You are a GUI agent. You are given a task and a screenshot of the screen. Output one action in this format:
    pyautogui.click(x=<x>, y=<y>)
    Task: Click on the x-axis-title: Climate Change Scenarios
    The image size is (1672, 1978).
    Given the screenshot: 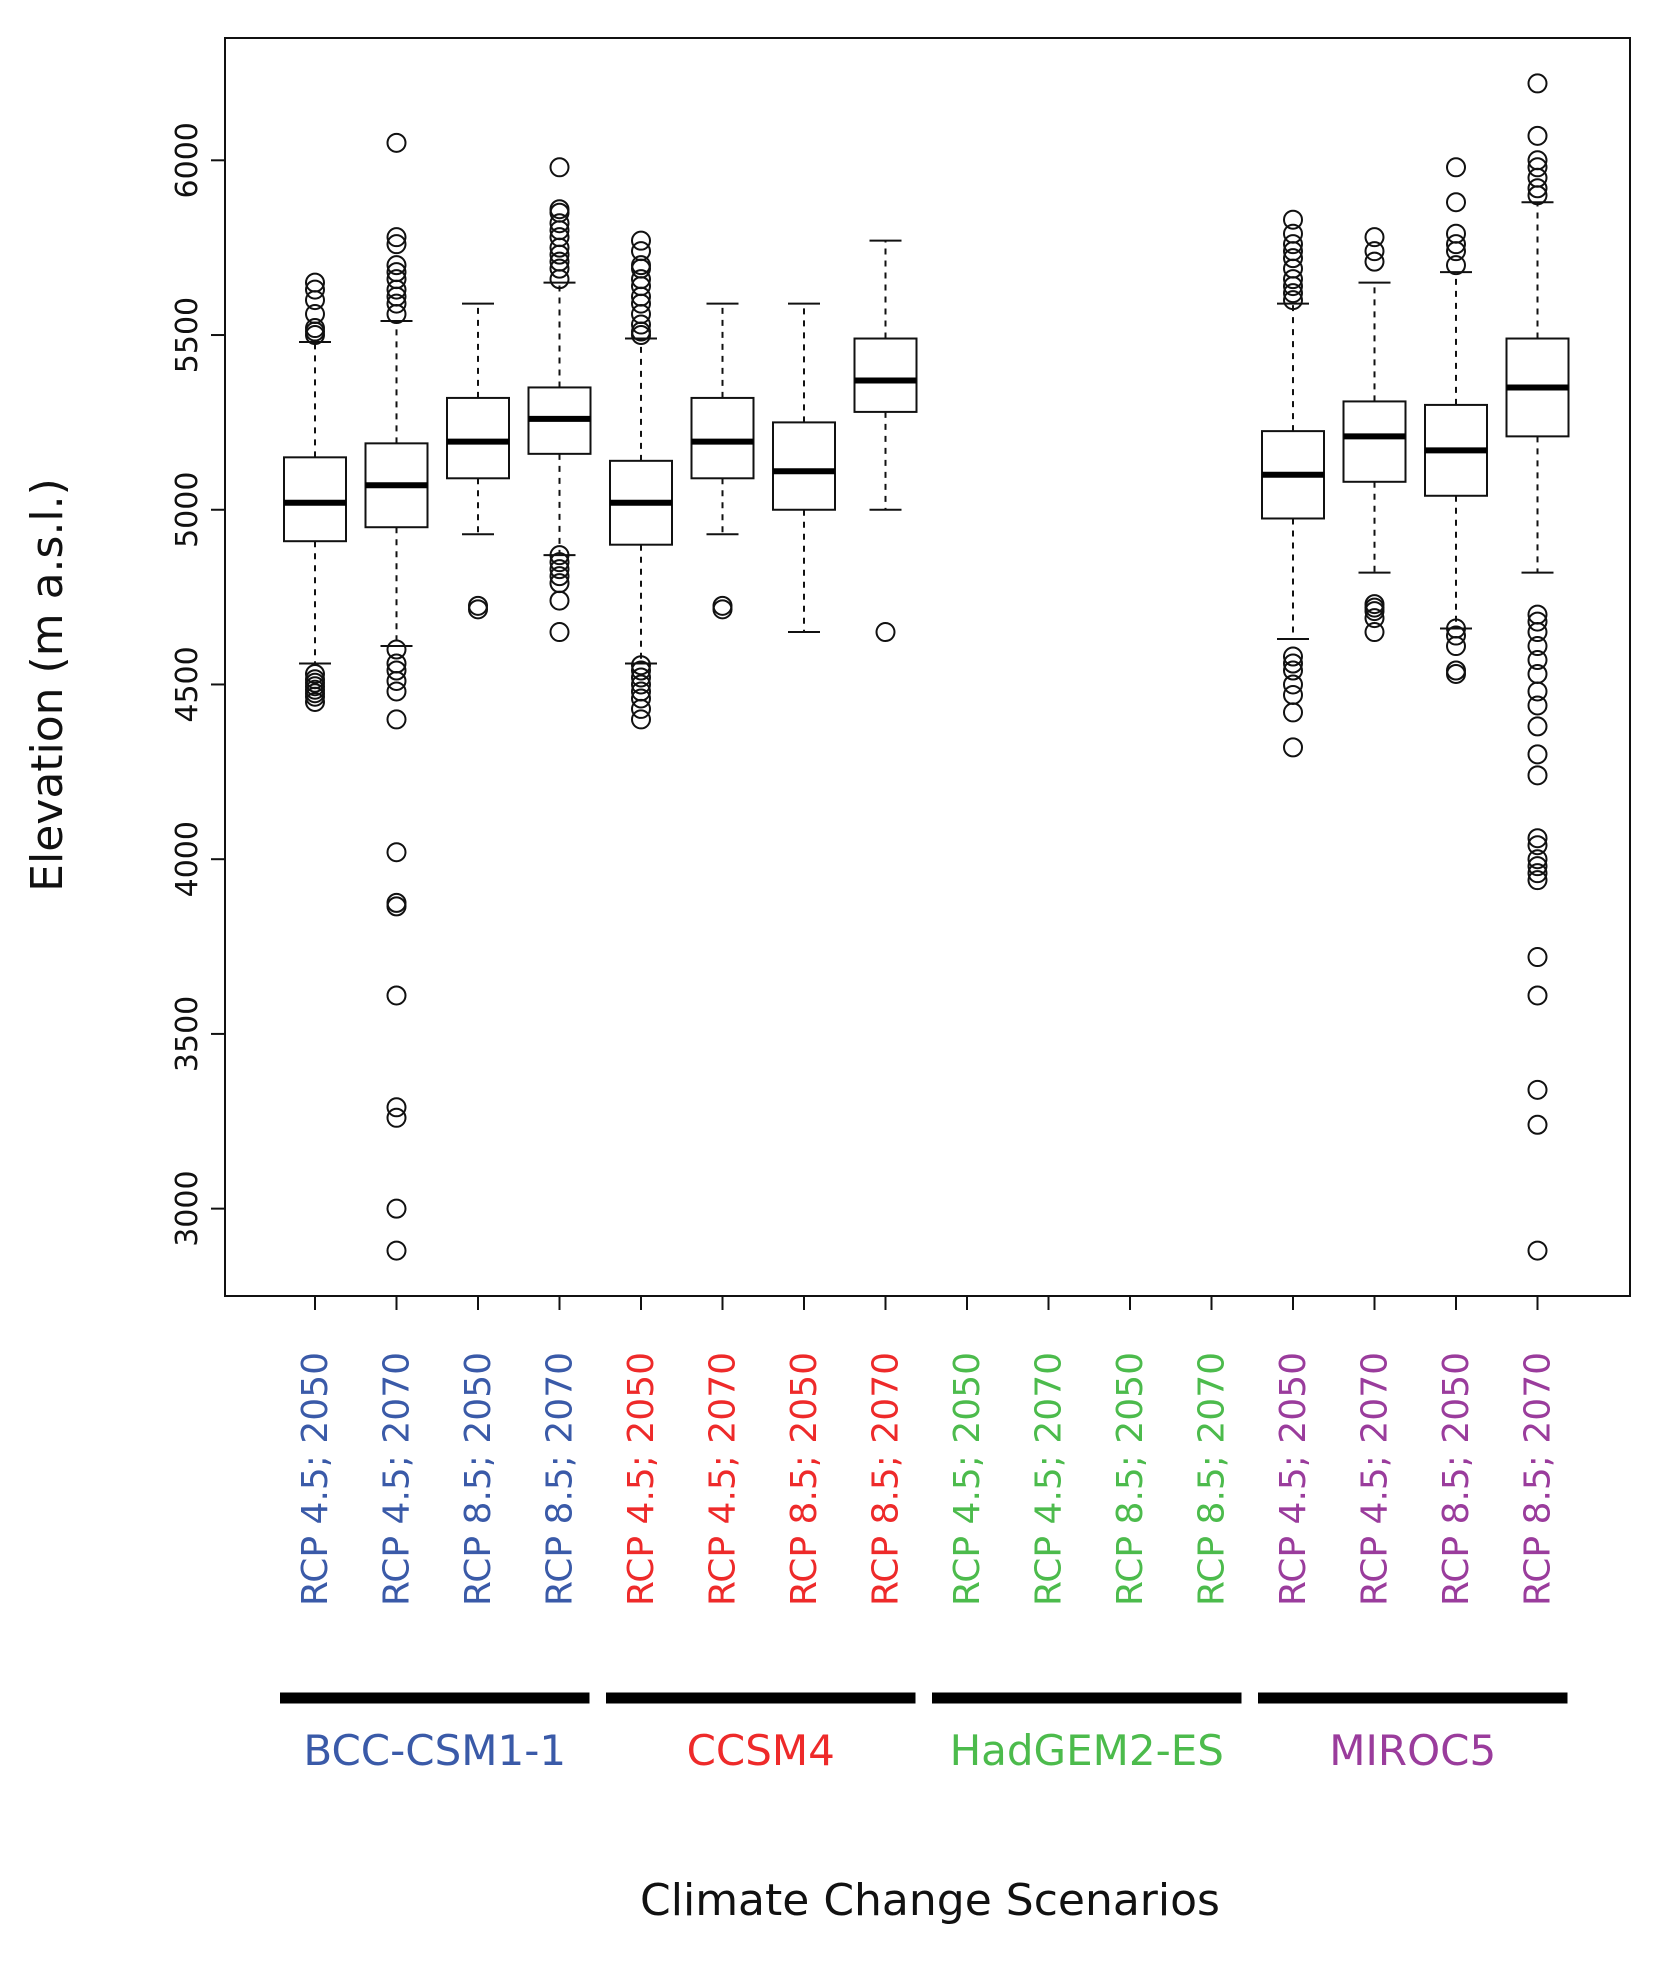 What is the action you would take?
    pyautogui.click(x=930, y=1900)
    